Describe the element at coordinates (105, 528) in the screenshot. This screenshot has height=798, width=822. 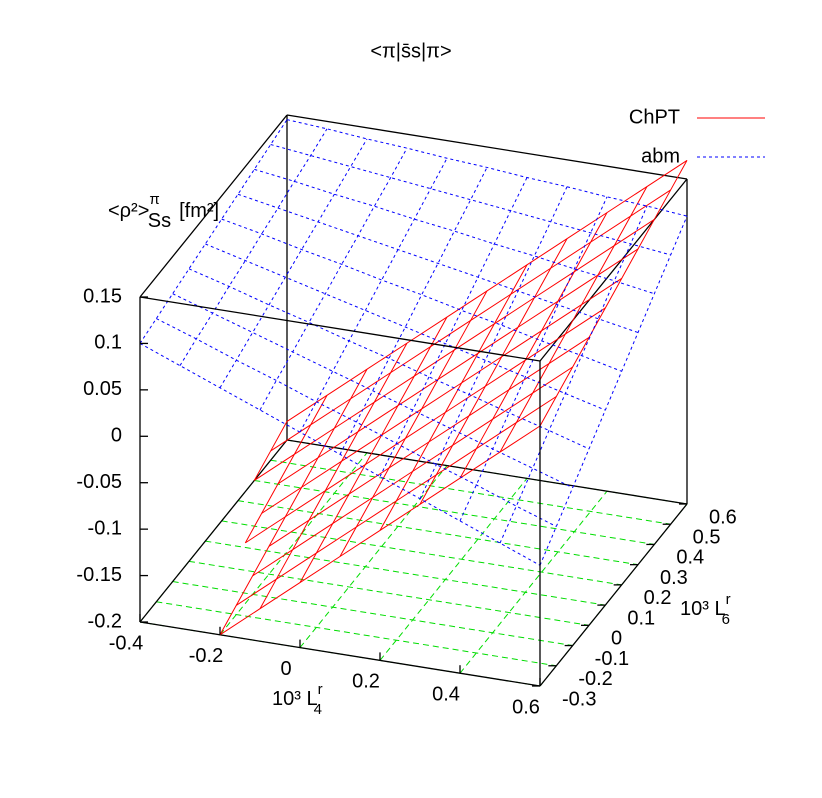
I see `z-tick-label: -0.1` at that location.